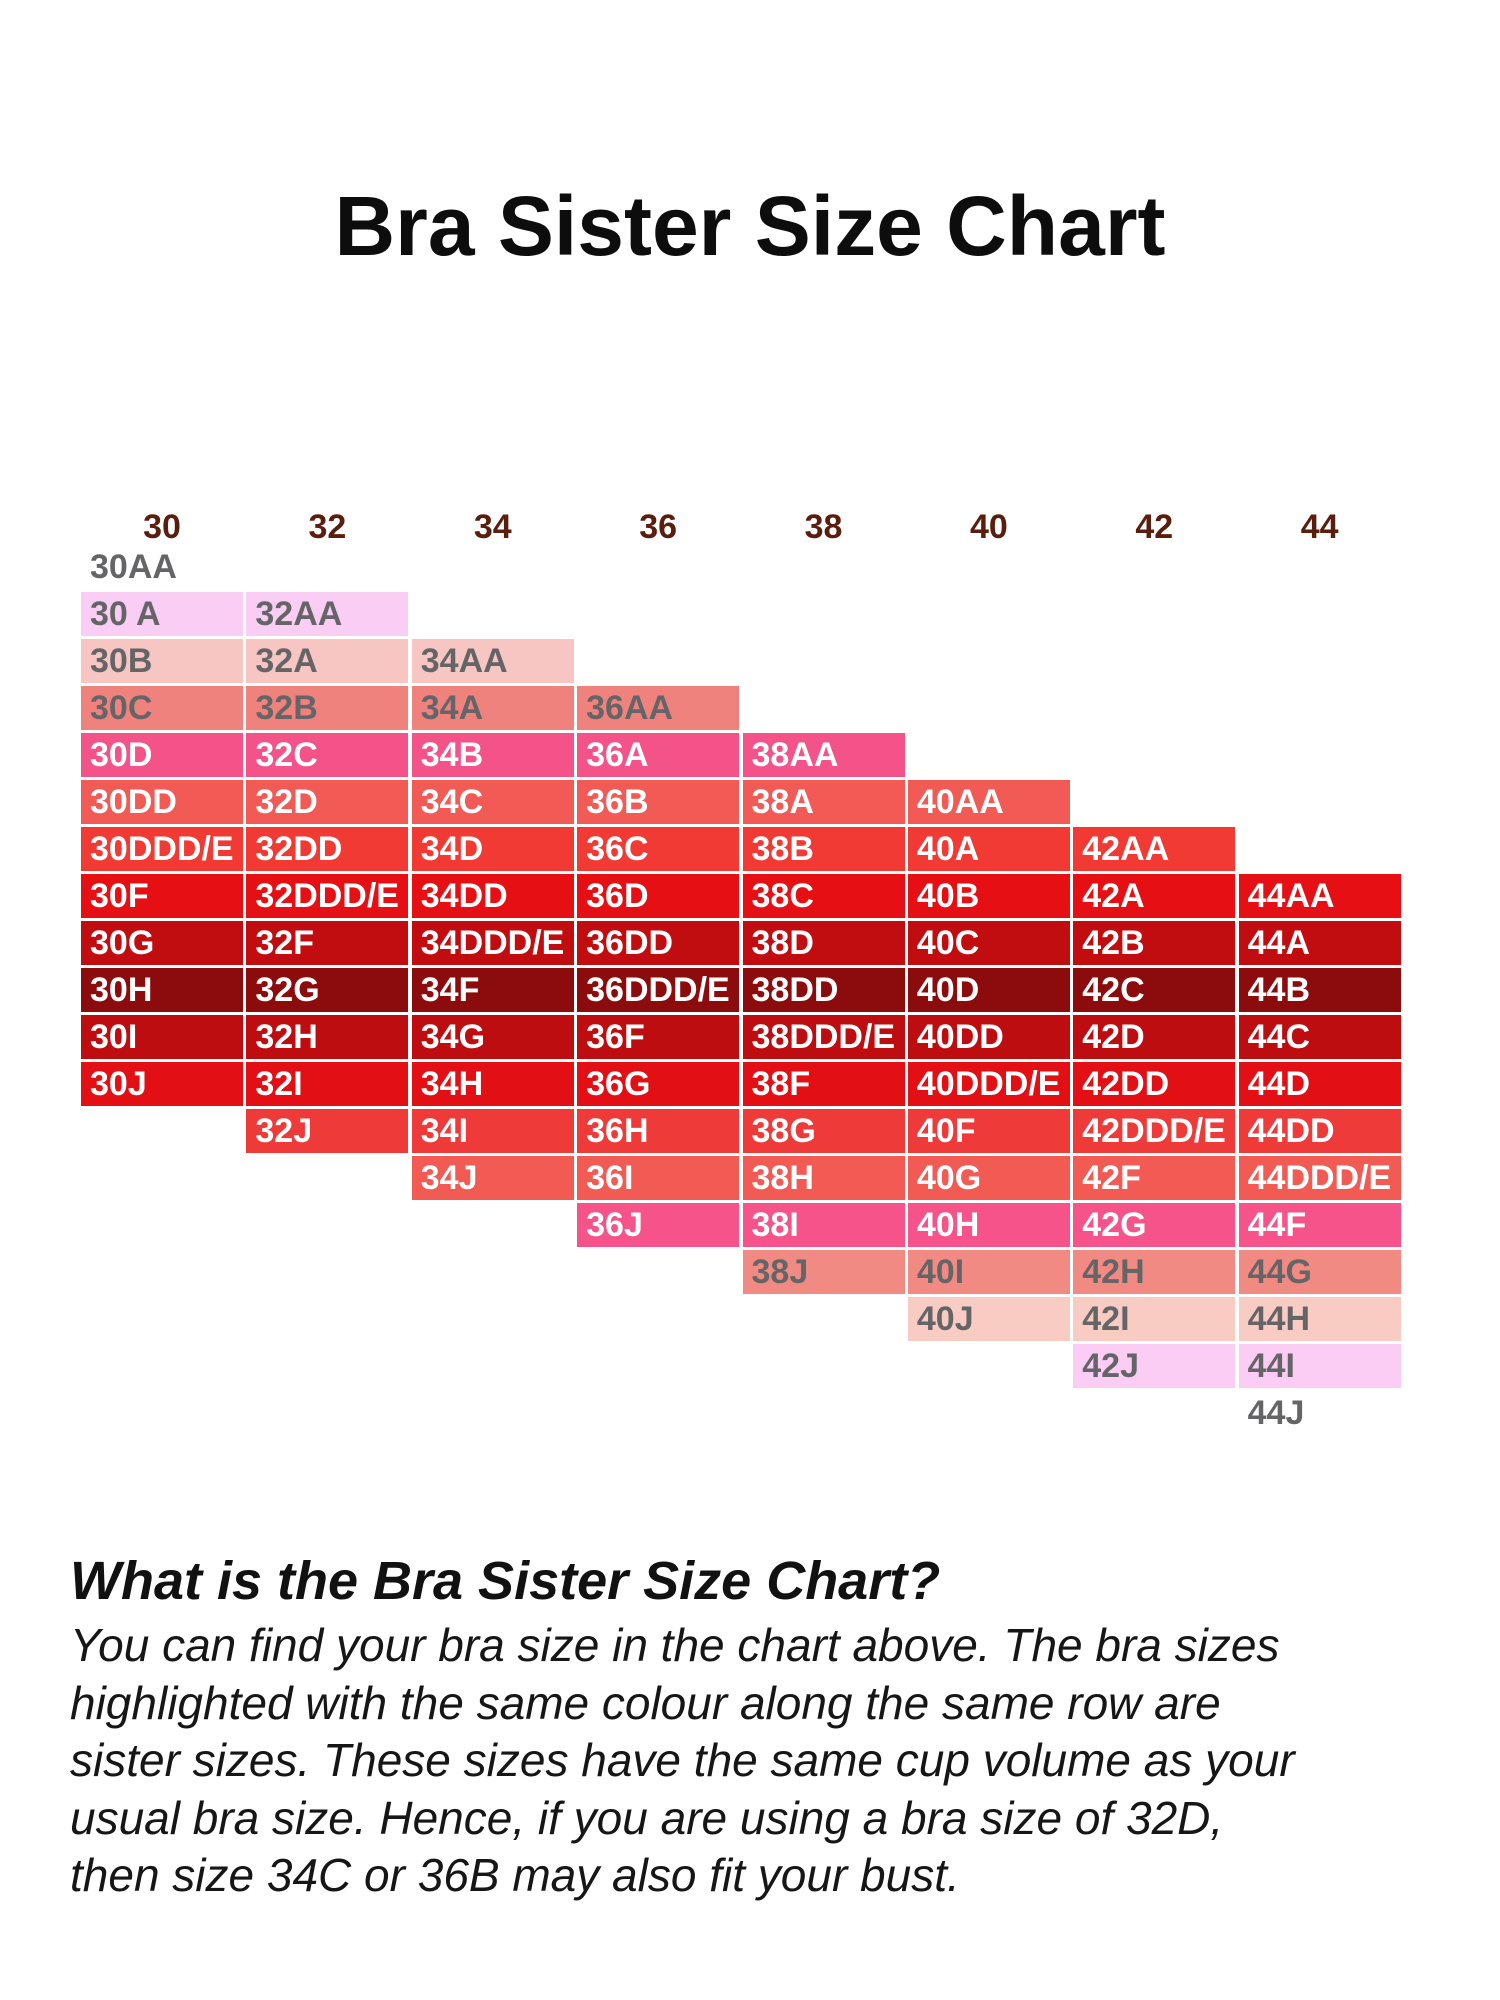 The height and width of the screenshot is (2000, 1500). What do you see at coordinates (1319, 1131) in the screenshot?
I see `size-cell: 44DD` at bounding box center [1319, 1131].